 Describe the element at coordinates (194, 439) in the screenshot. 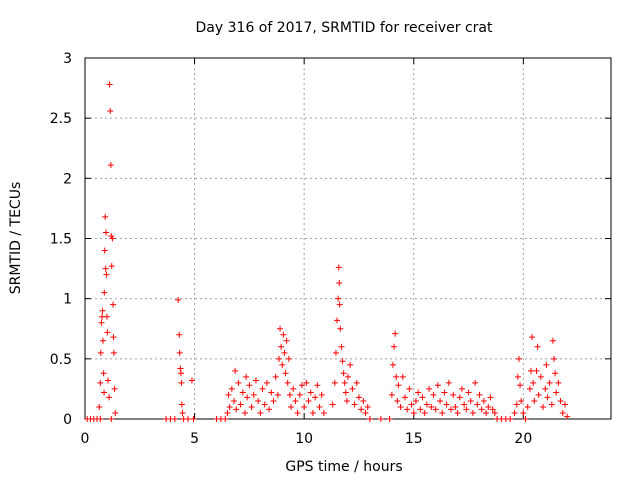

I see `x-tick-label: 5` at that location.